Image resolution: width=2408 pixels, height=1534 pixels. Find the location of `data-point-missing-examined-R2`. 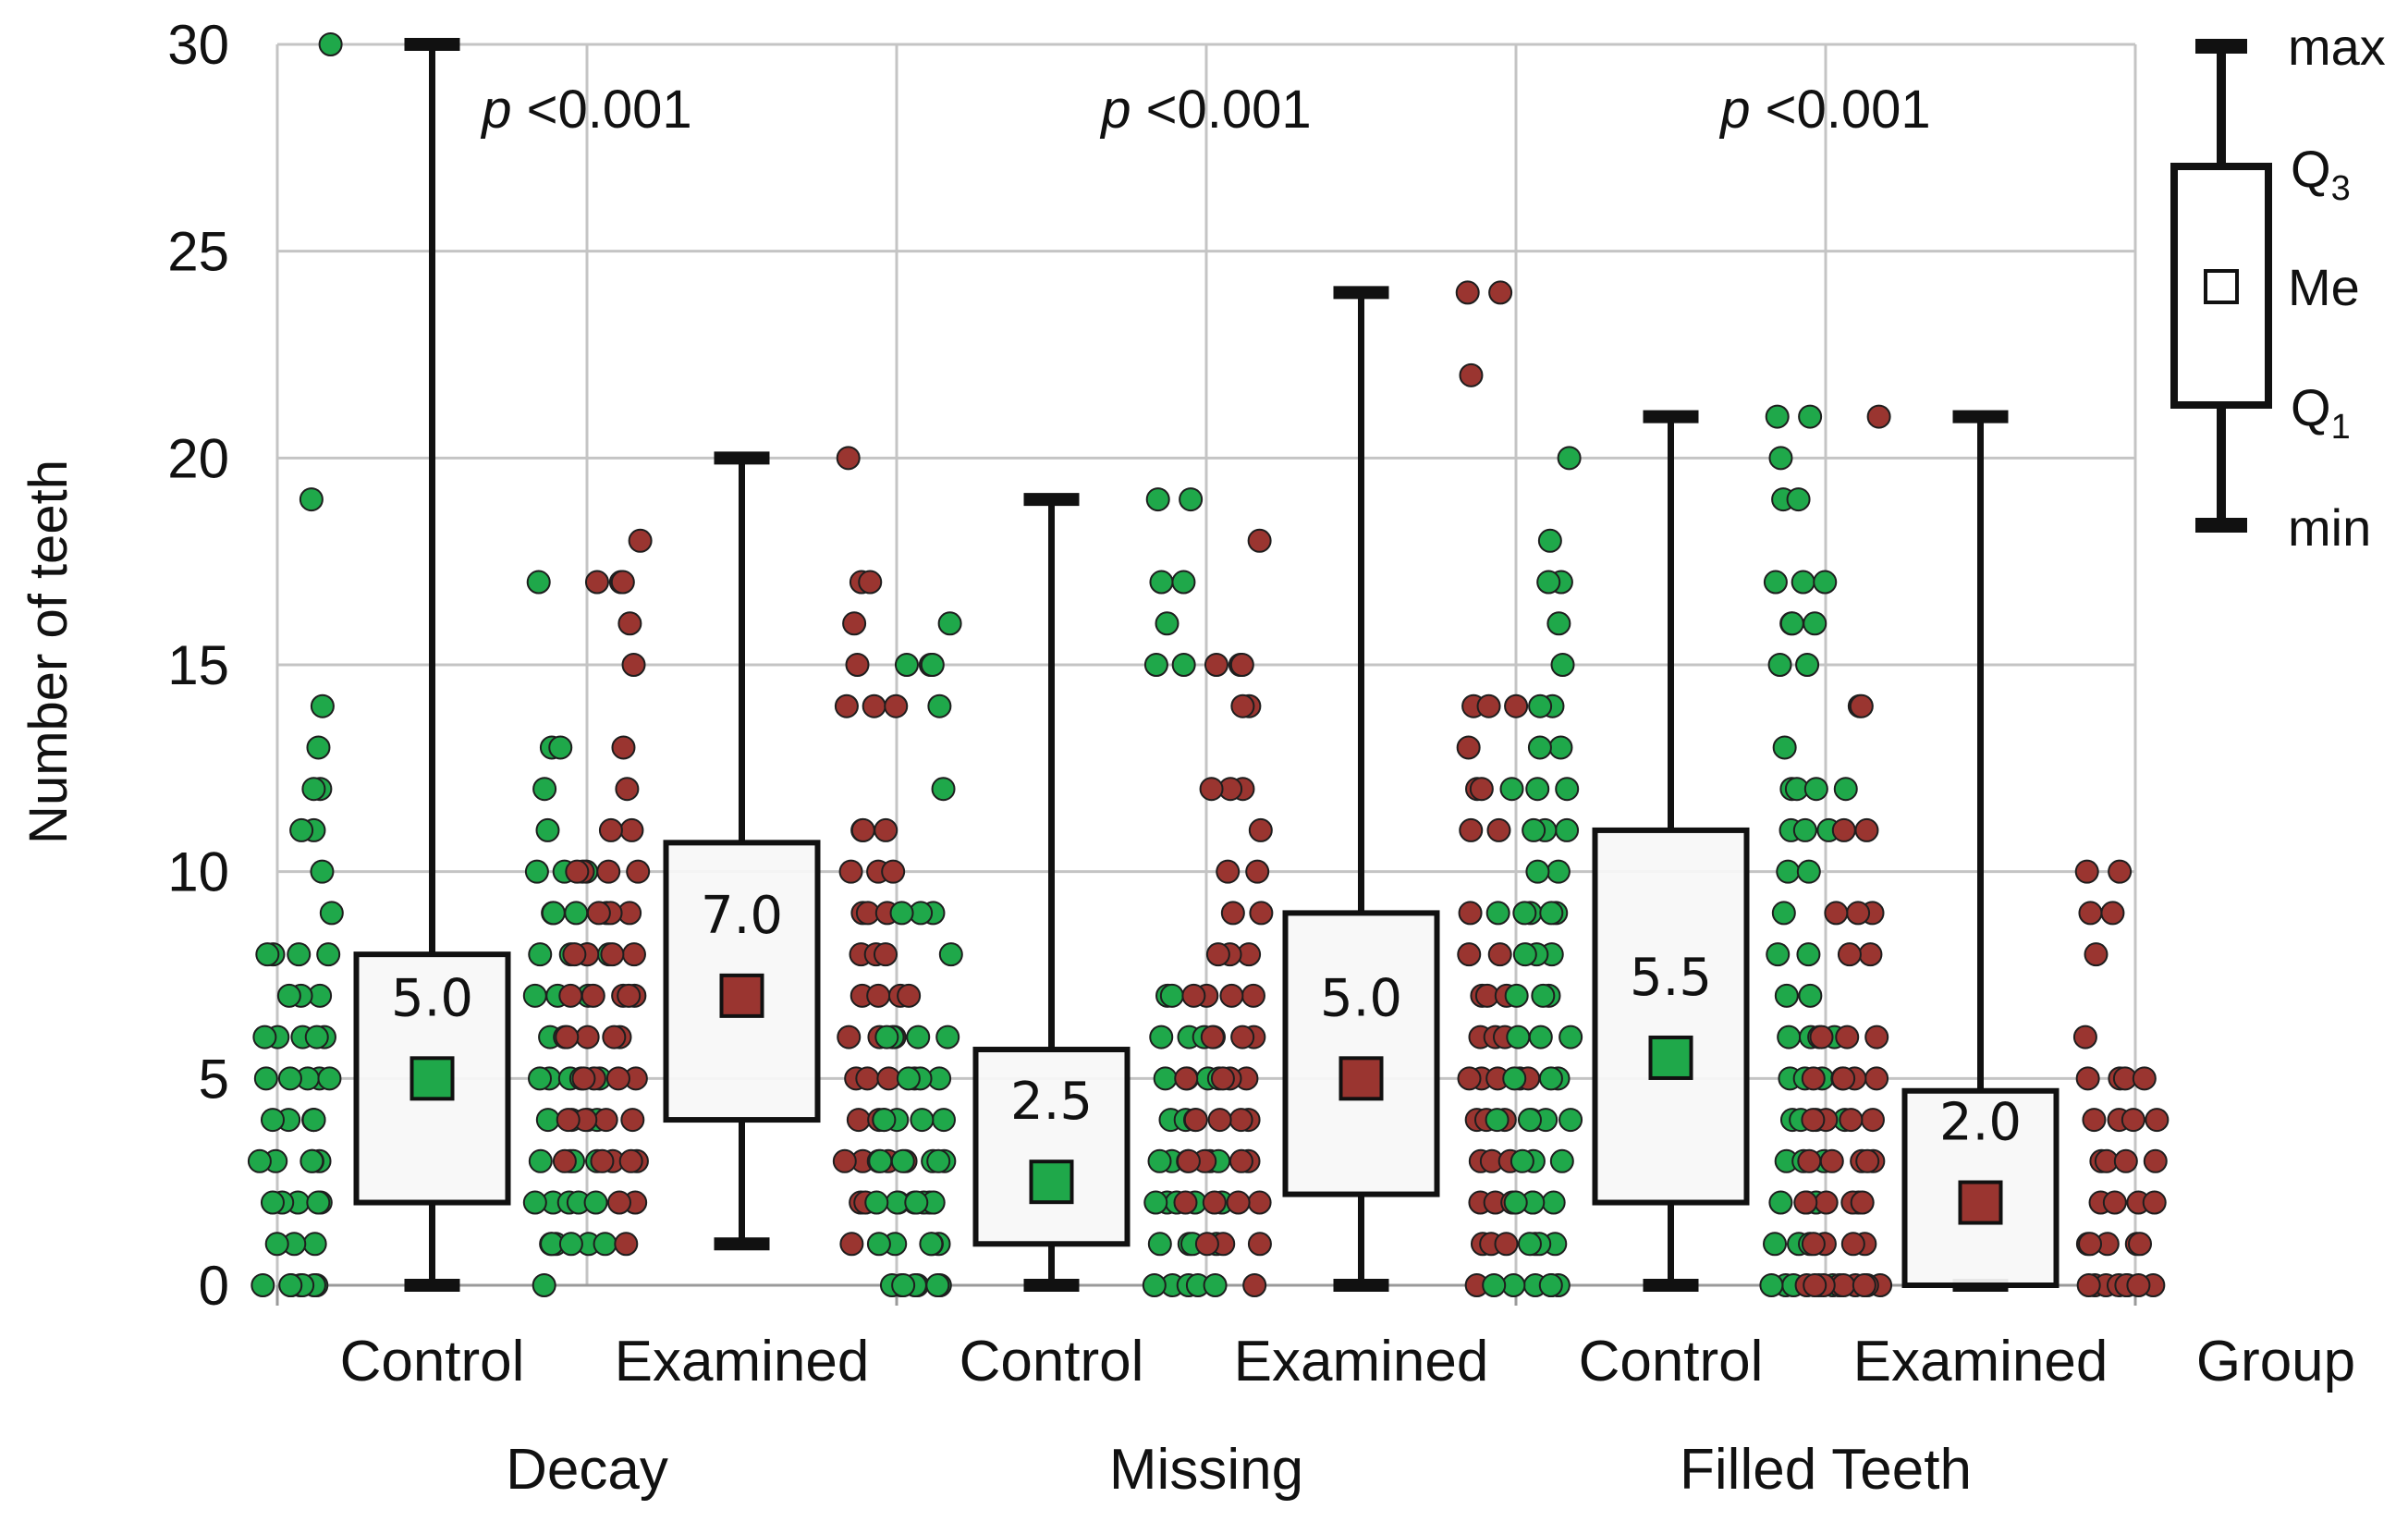

data-point-missing-examined-R2 is located at coordinates (1471, 374).